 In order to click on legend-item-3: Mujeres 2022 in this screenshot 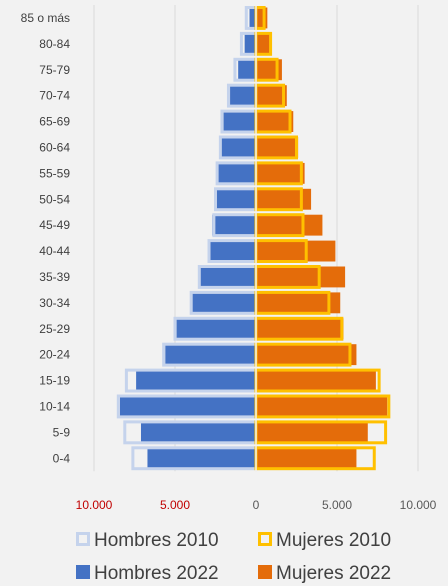, I will do `click(324, 573)`.